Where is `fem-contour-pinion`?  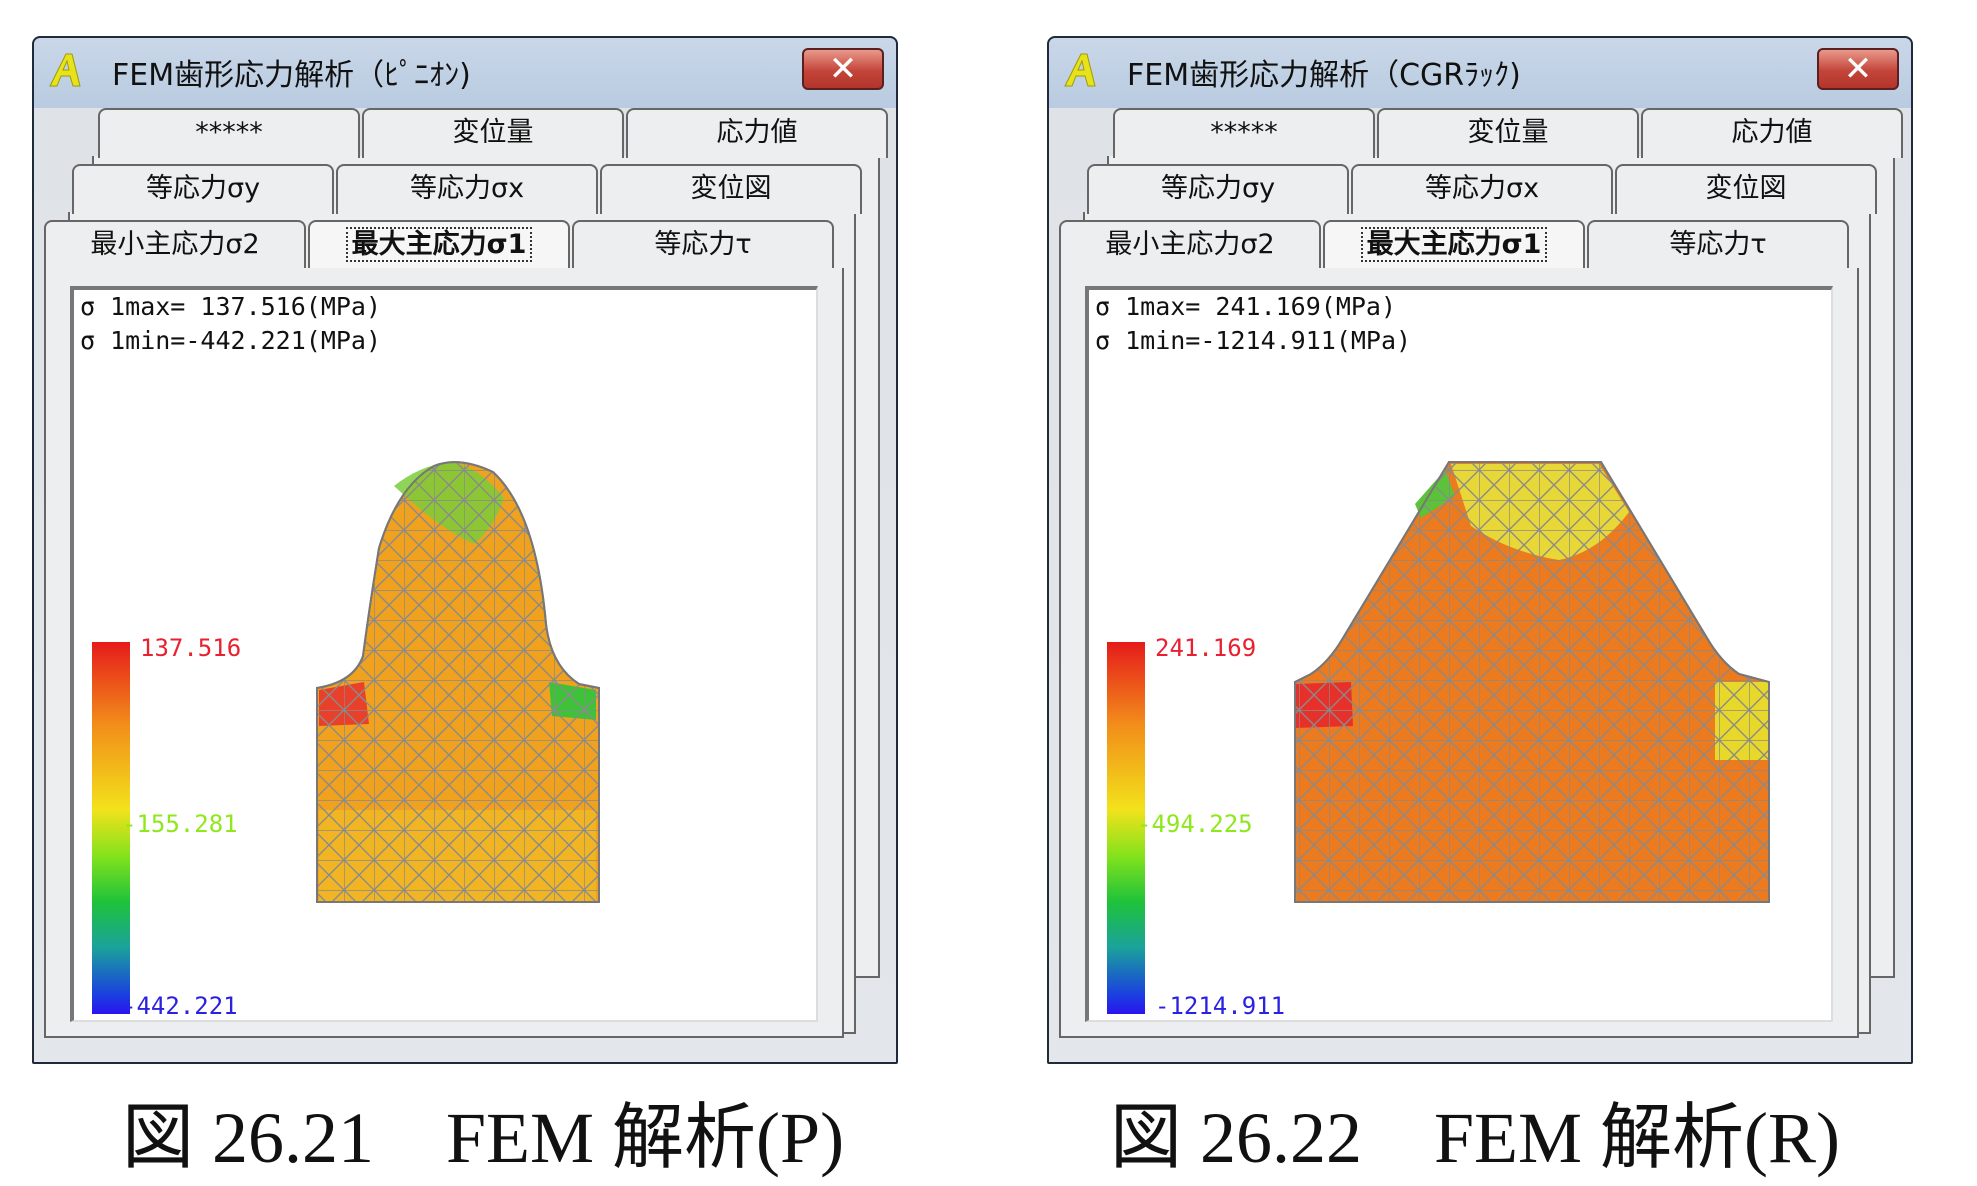
fem-contour-pinion is located at coordinates (458, 682).